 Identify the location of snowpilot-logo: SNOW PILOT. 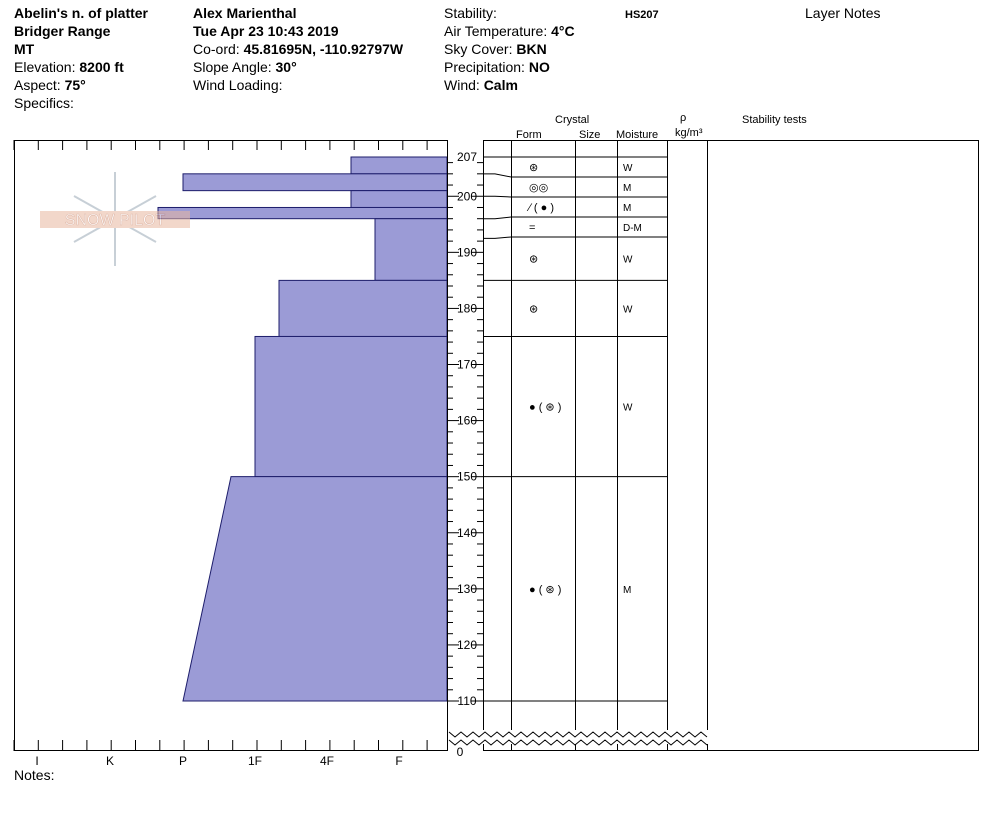
(115, 219).